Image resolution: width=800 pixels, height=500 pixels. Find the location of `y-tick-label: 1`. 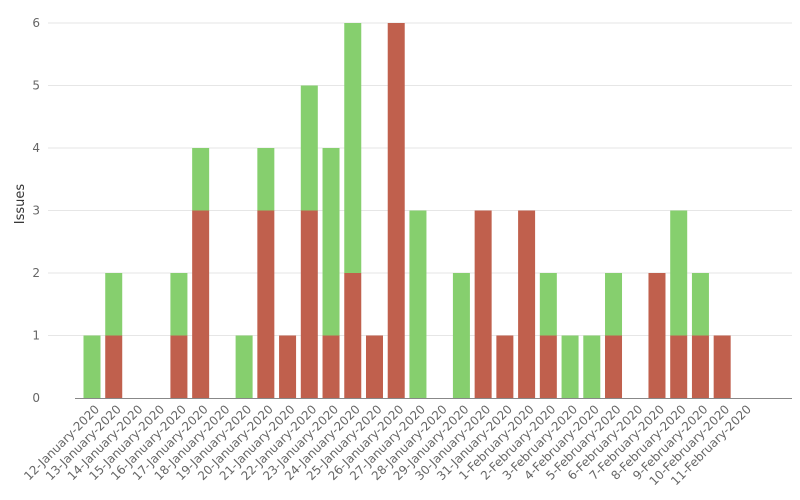

y-tick-label: 1 is located at coordinates (36, 336).